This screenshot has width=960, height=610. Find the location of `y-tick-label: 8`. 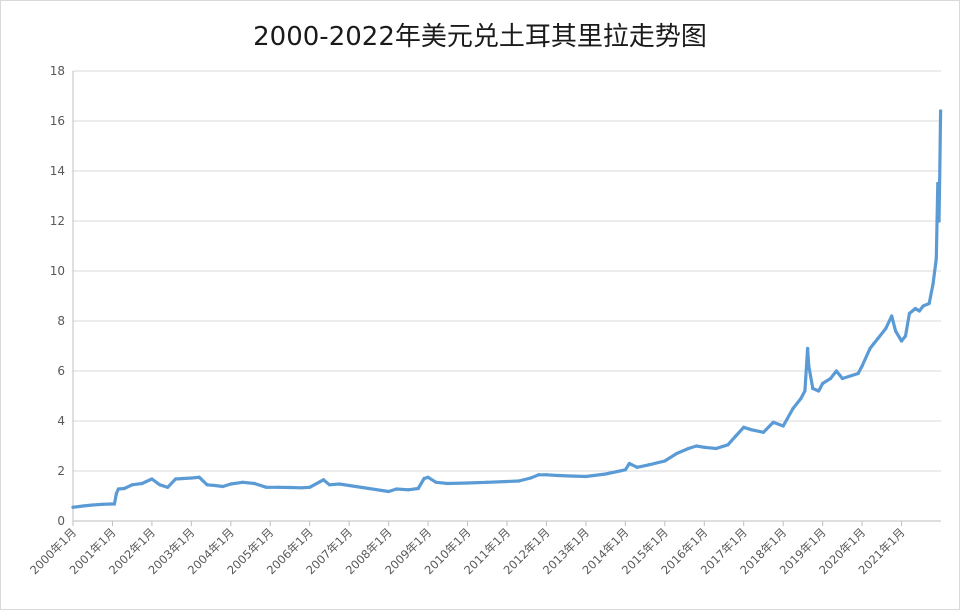

y-tick-label: 8 is located at coordinates (61, 321).